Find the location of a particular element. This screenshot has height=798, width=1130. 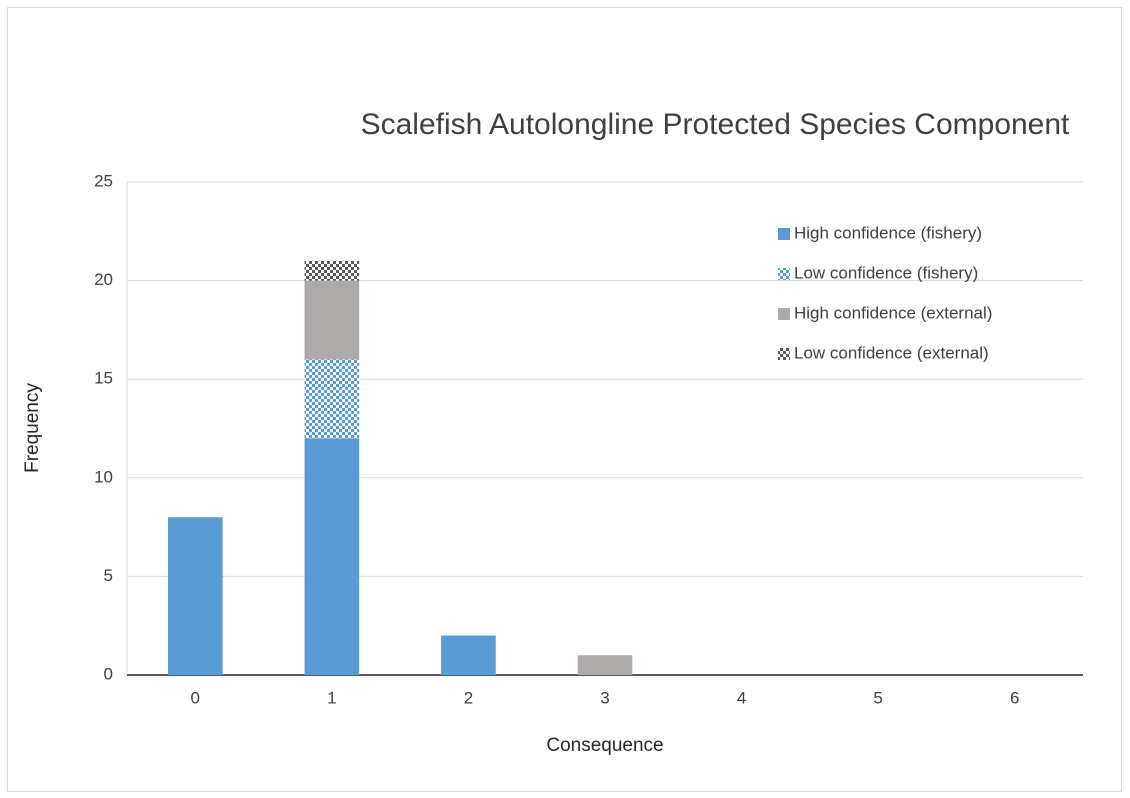

legend-label: Low confidence (external) is located at coordinates (891, 352).